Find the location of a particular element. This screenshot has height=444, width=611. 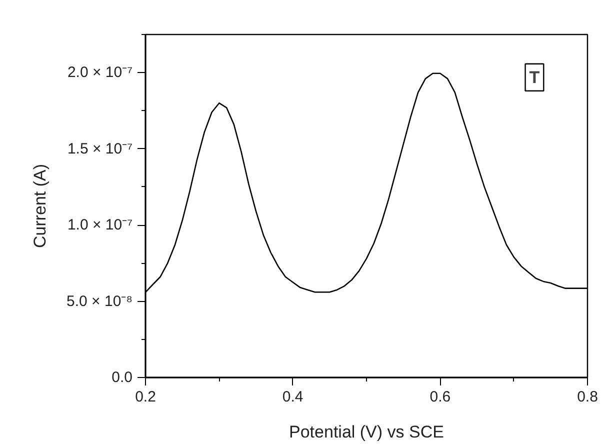

y-axis-title: Current (A) is located at coordinates (40, 206).